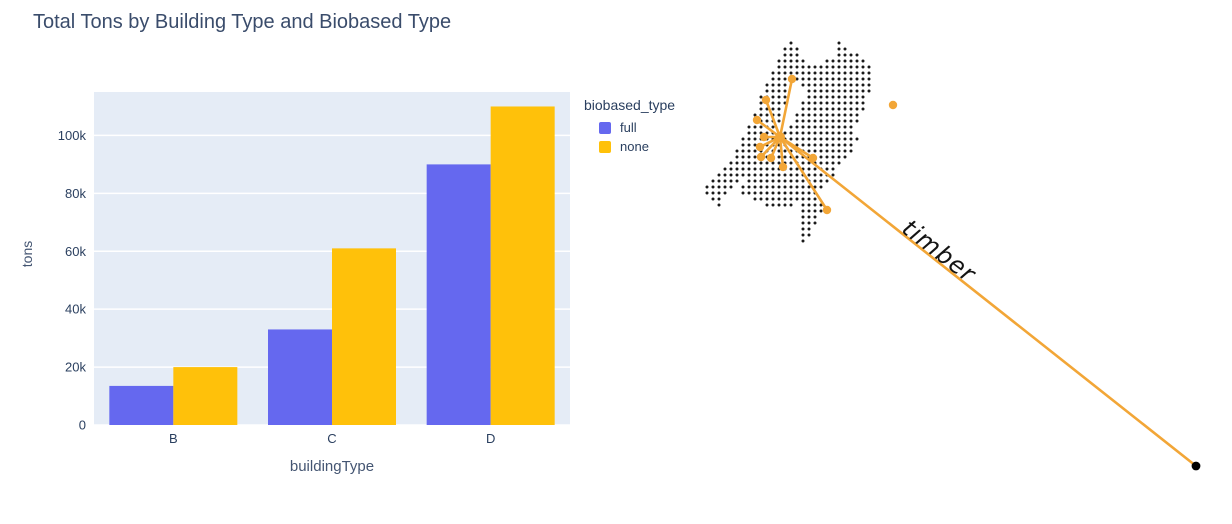  Describe the element at coordinates (893, 105) in the screenshot. I see `isolated-point-marker` at that location.